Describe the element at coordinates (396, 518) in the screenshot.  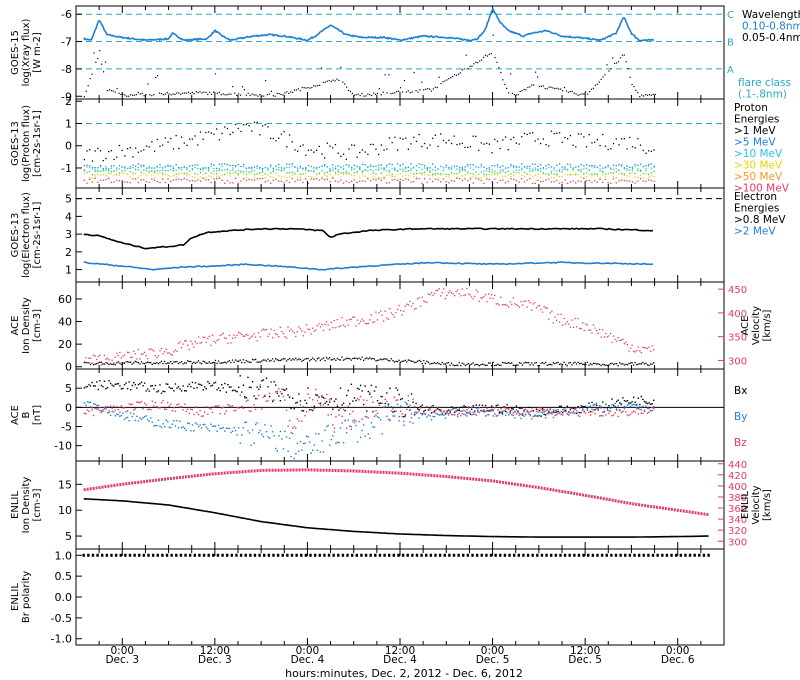
I see `series-line` at that location.